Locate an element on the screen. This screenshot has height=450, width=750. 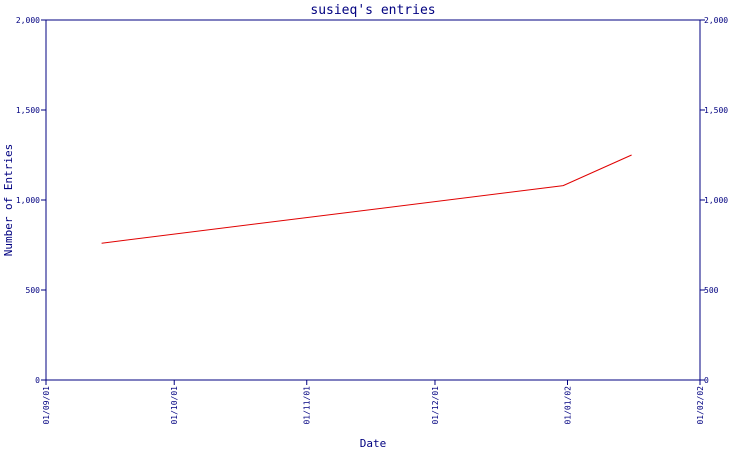
series-layer is located at coordinates (366, 199).